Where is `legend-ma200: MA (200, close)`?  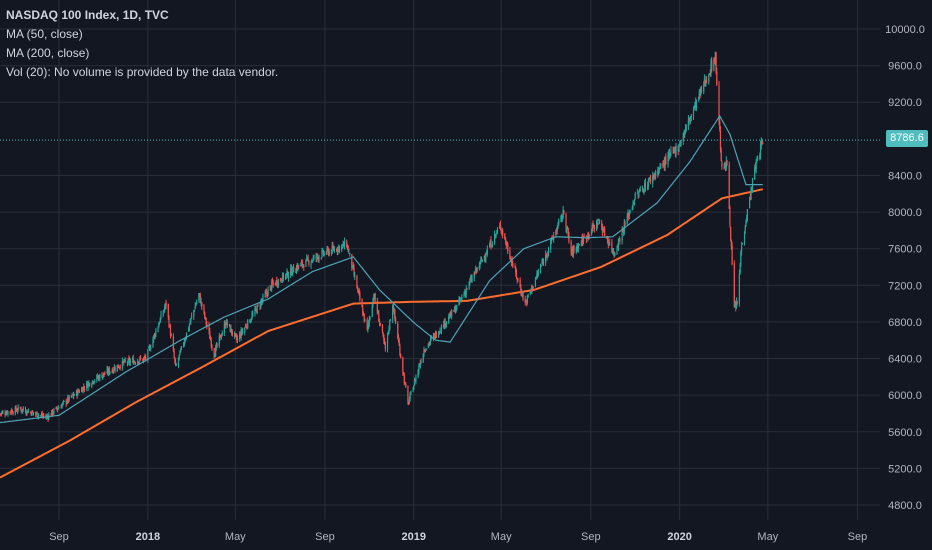
legend-ma200: MA (200, close) is located at coordinates (48, 53).